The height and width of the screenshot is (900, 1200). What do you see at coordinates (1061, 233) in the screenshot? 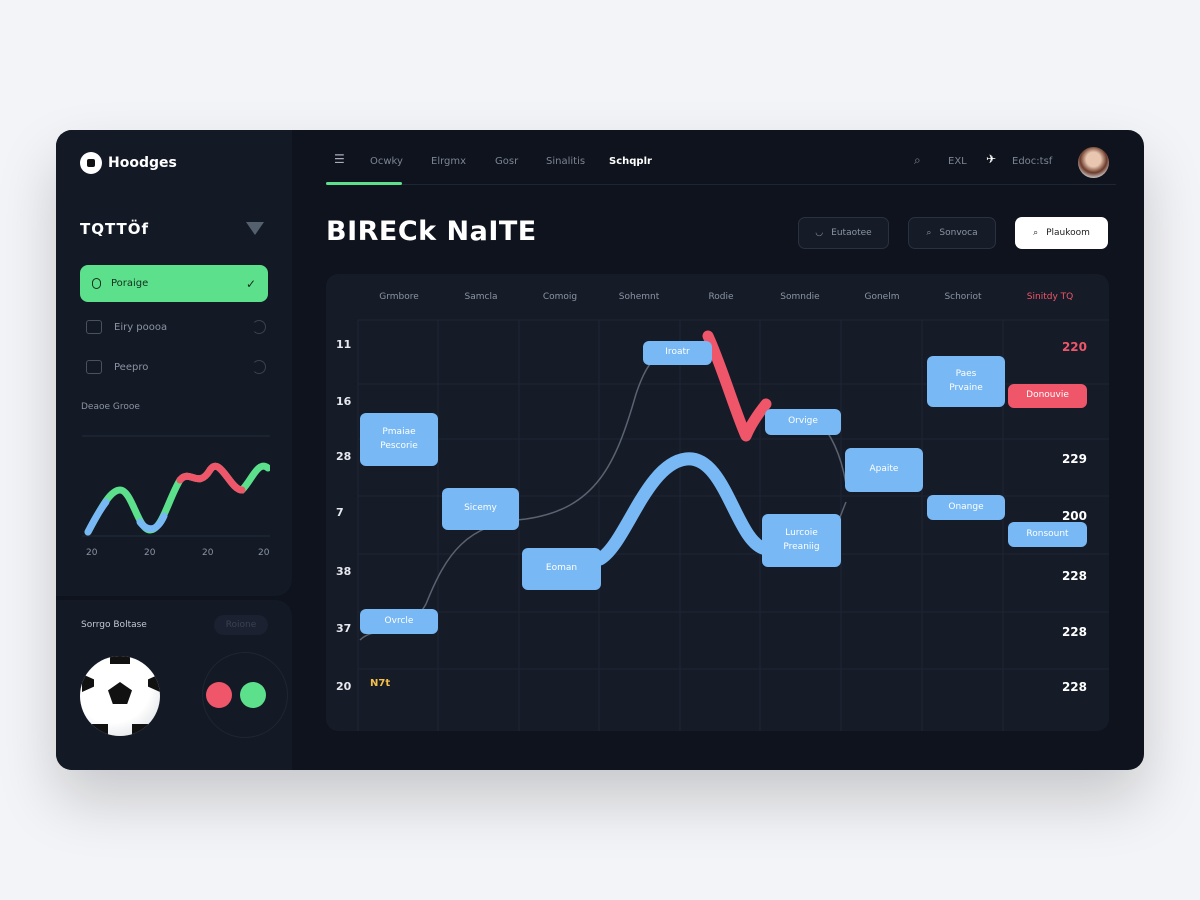
I see `primary-button: ⌕ Plaukoom` at bounding box center [1061, 233].